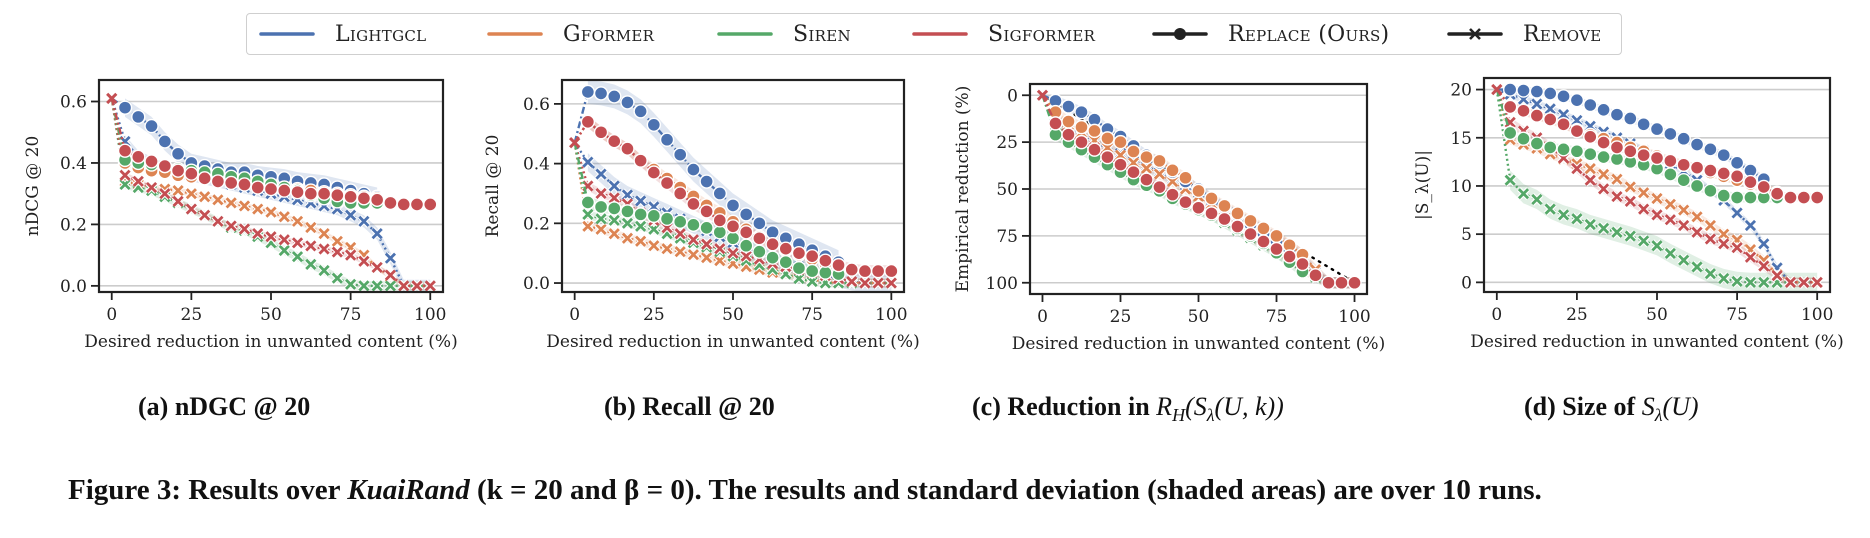 The width and height of the screenshot is (1870, 538). Describe the element at coordinates (1121, 317) in the screenshot. I see `x-tick-label: 25` at that location.